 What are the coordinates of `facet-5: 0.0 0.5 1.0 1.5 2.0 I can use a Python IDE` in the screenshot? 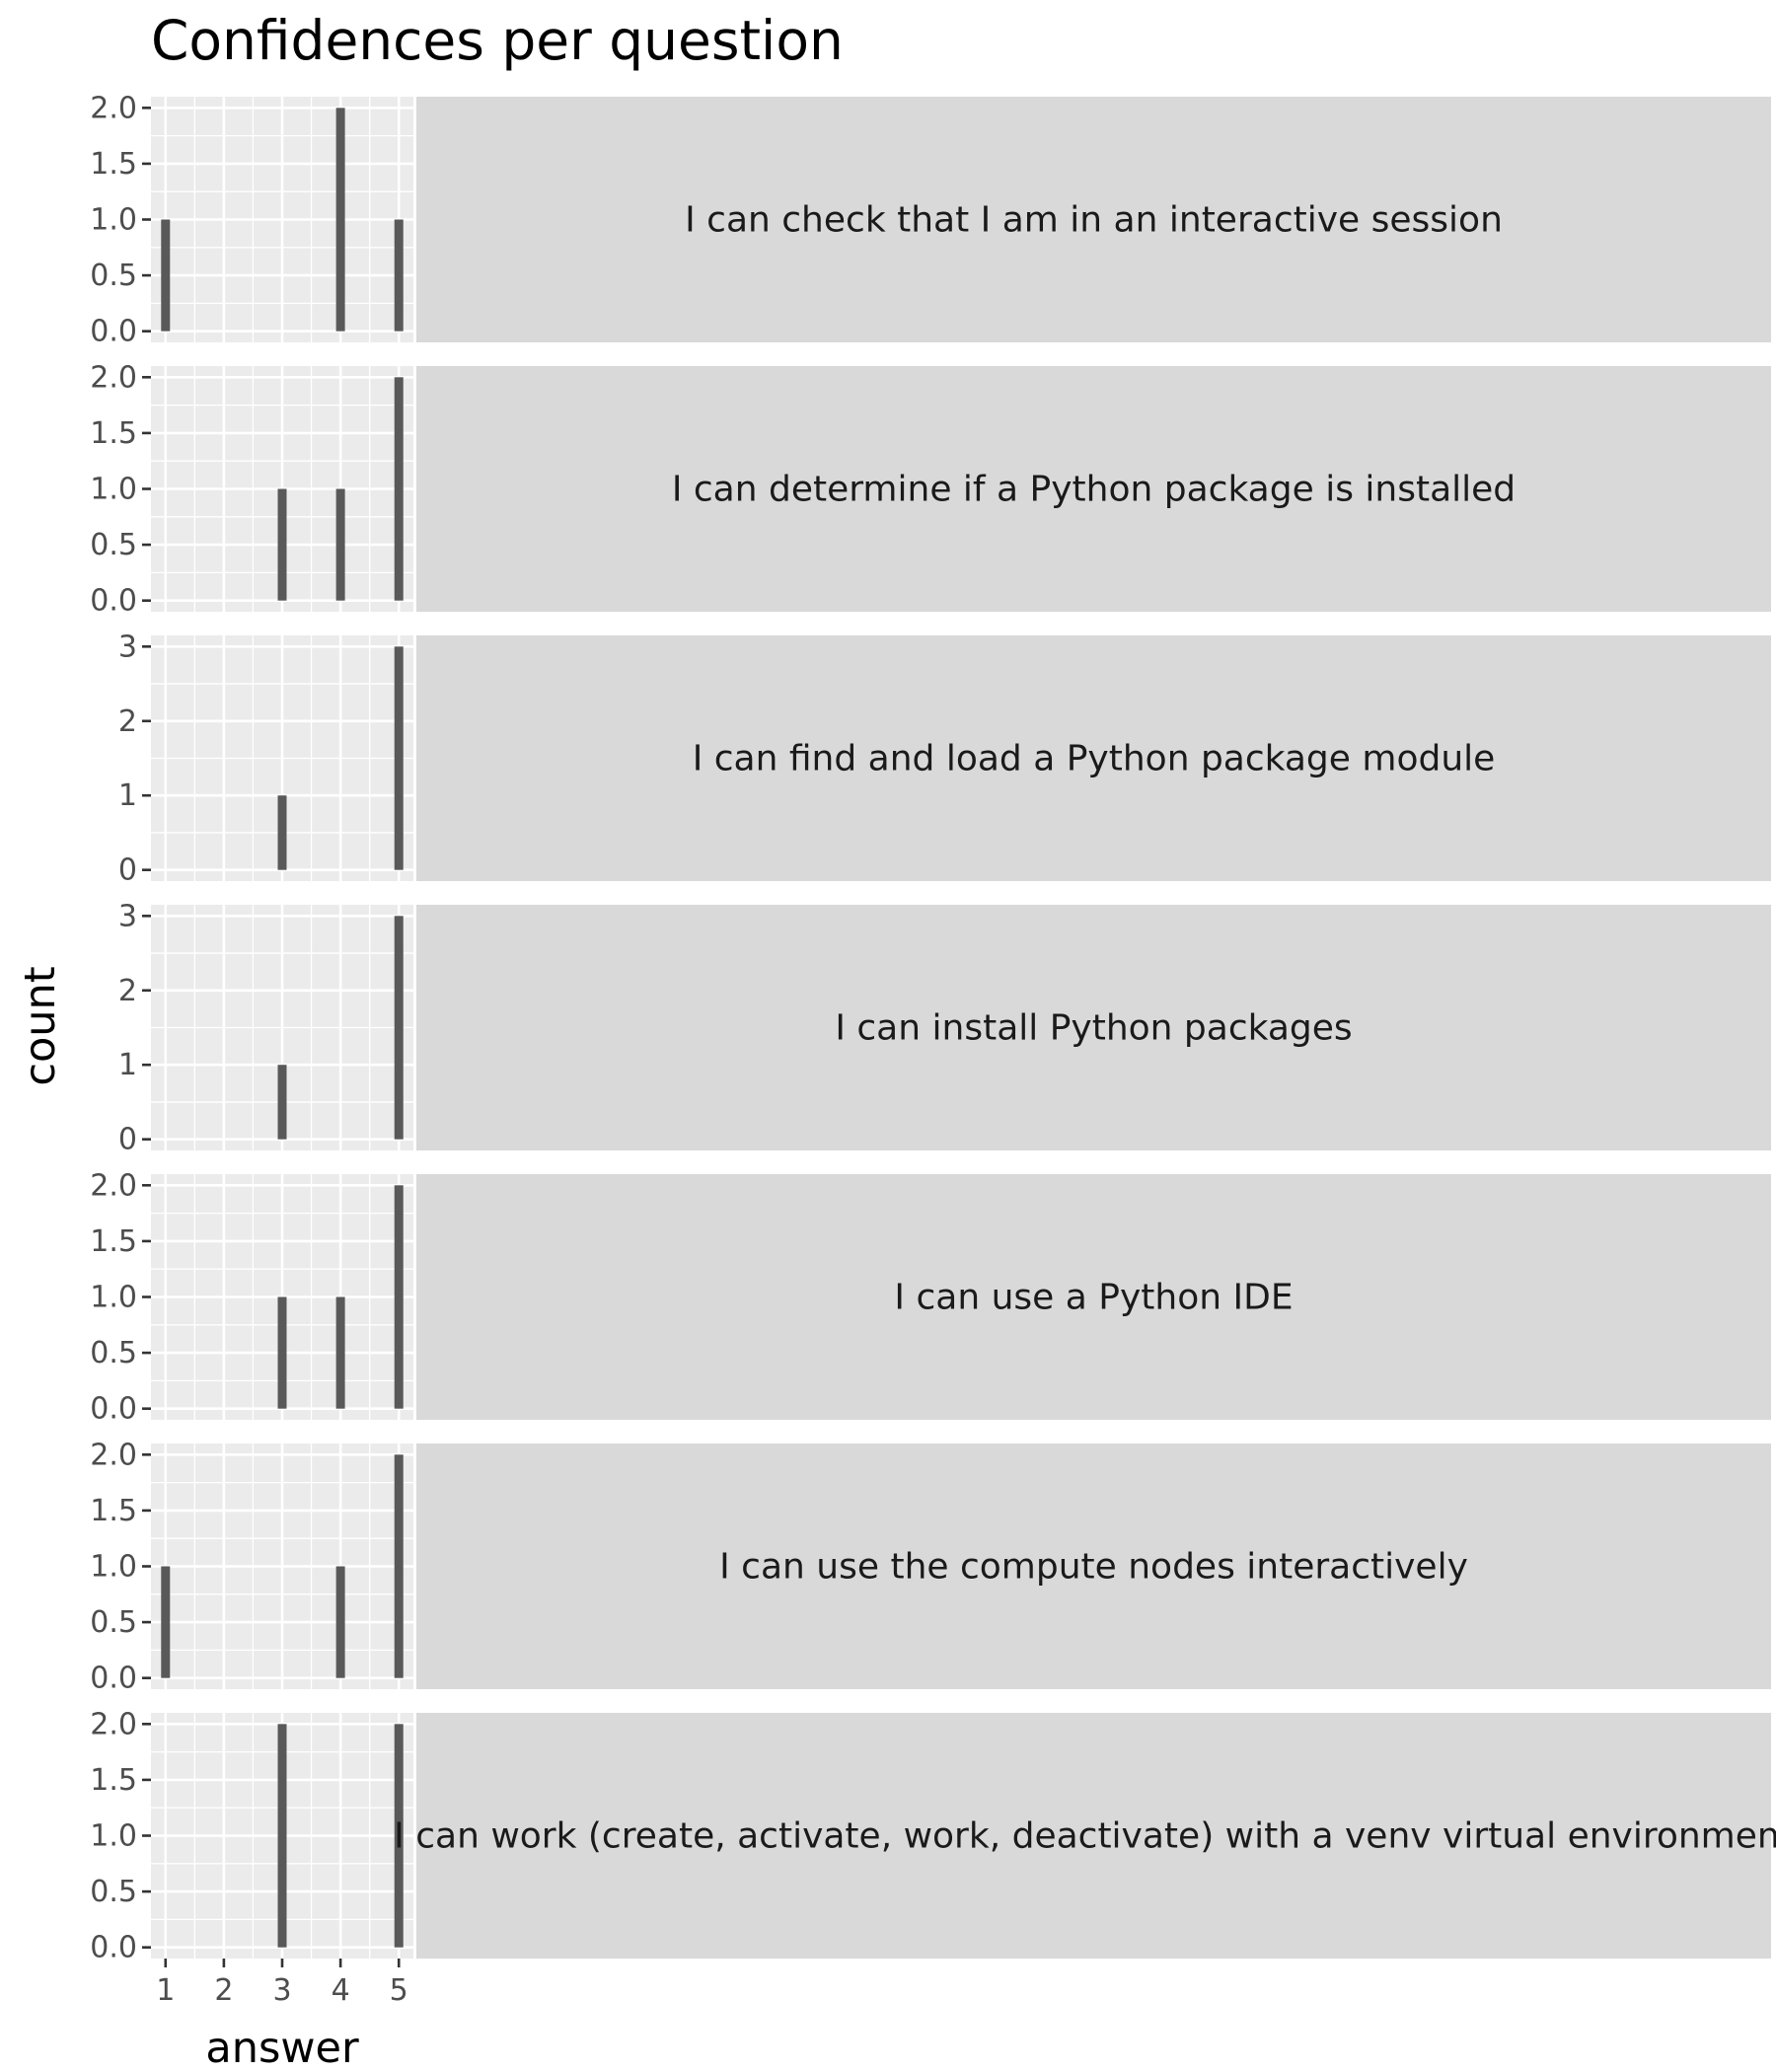 It's located at (931, 1298).